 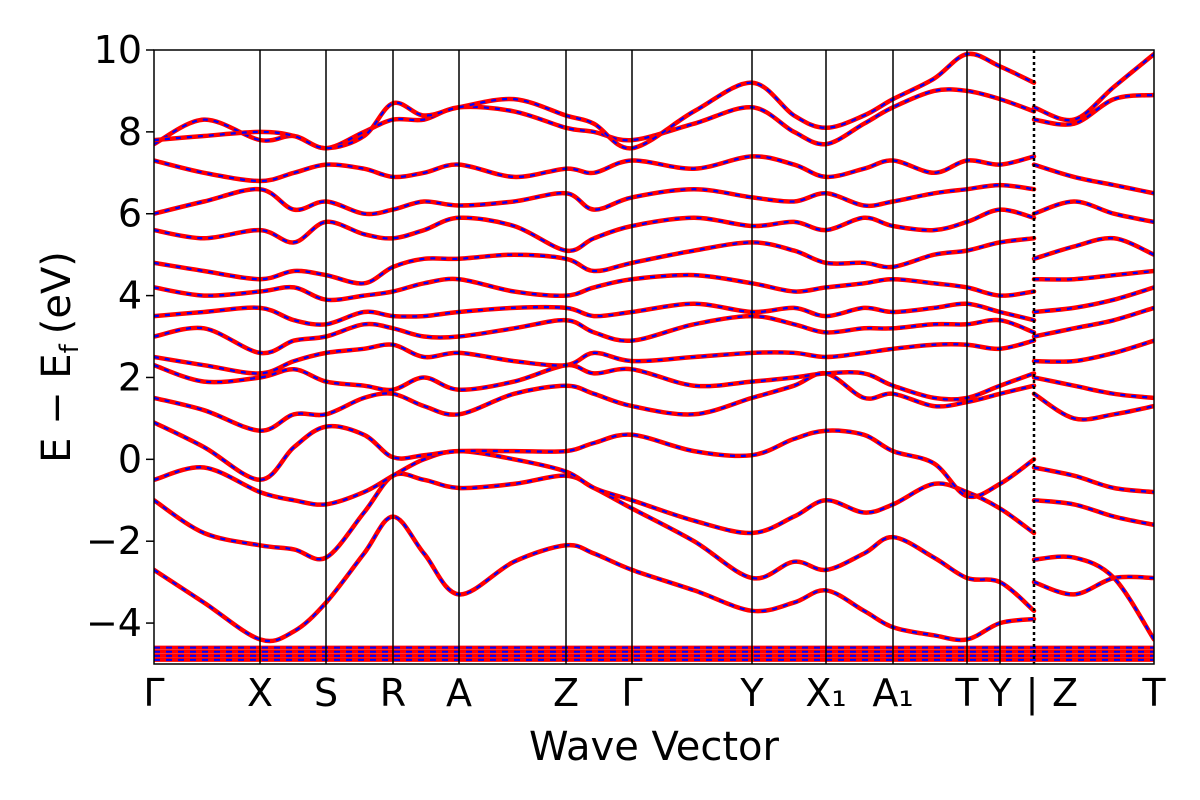 I want to click on x-axis-ticks: Γ X S R A Z Γ Y X₁ A₁ T Y | Z T, so click(x=654, y=693).